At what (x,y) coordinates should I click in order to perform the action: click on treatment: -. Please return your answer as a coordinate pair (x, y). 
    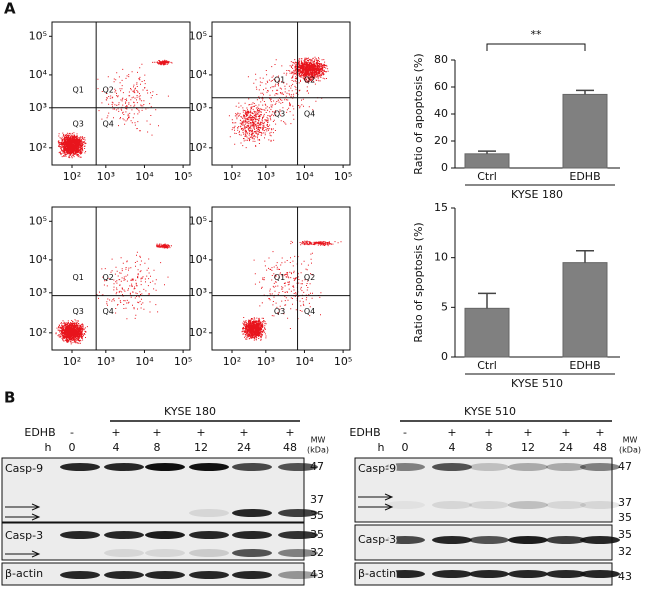
    Looking at the image, I should click on (405, 432).